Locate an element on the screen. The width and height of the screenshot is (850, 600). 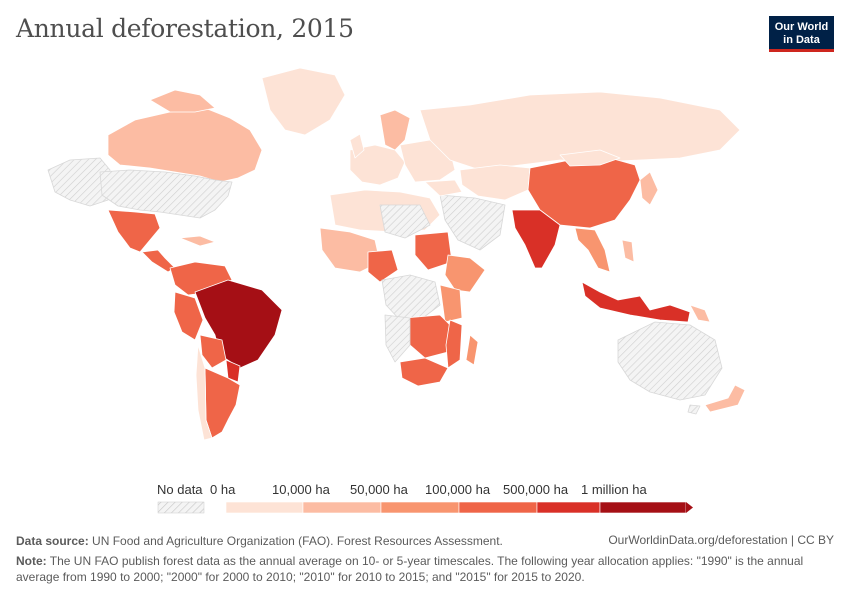
region-philippines is located at coordinates (628, 251).